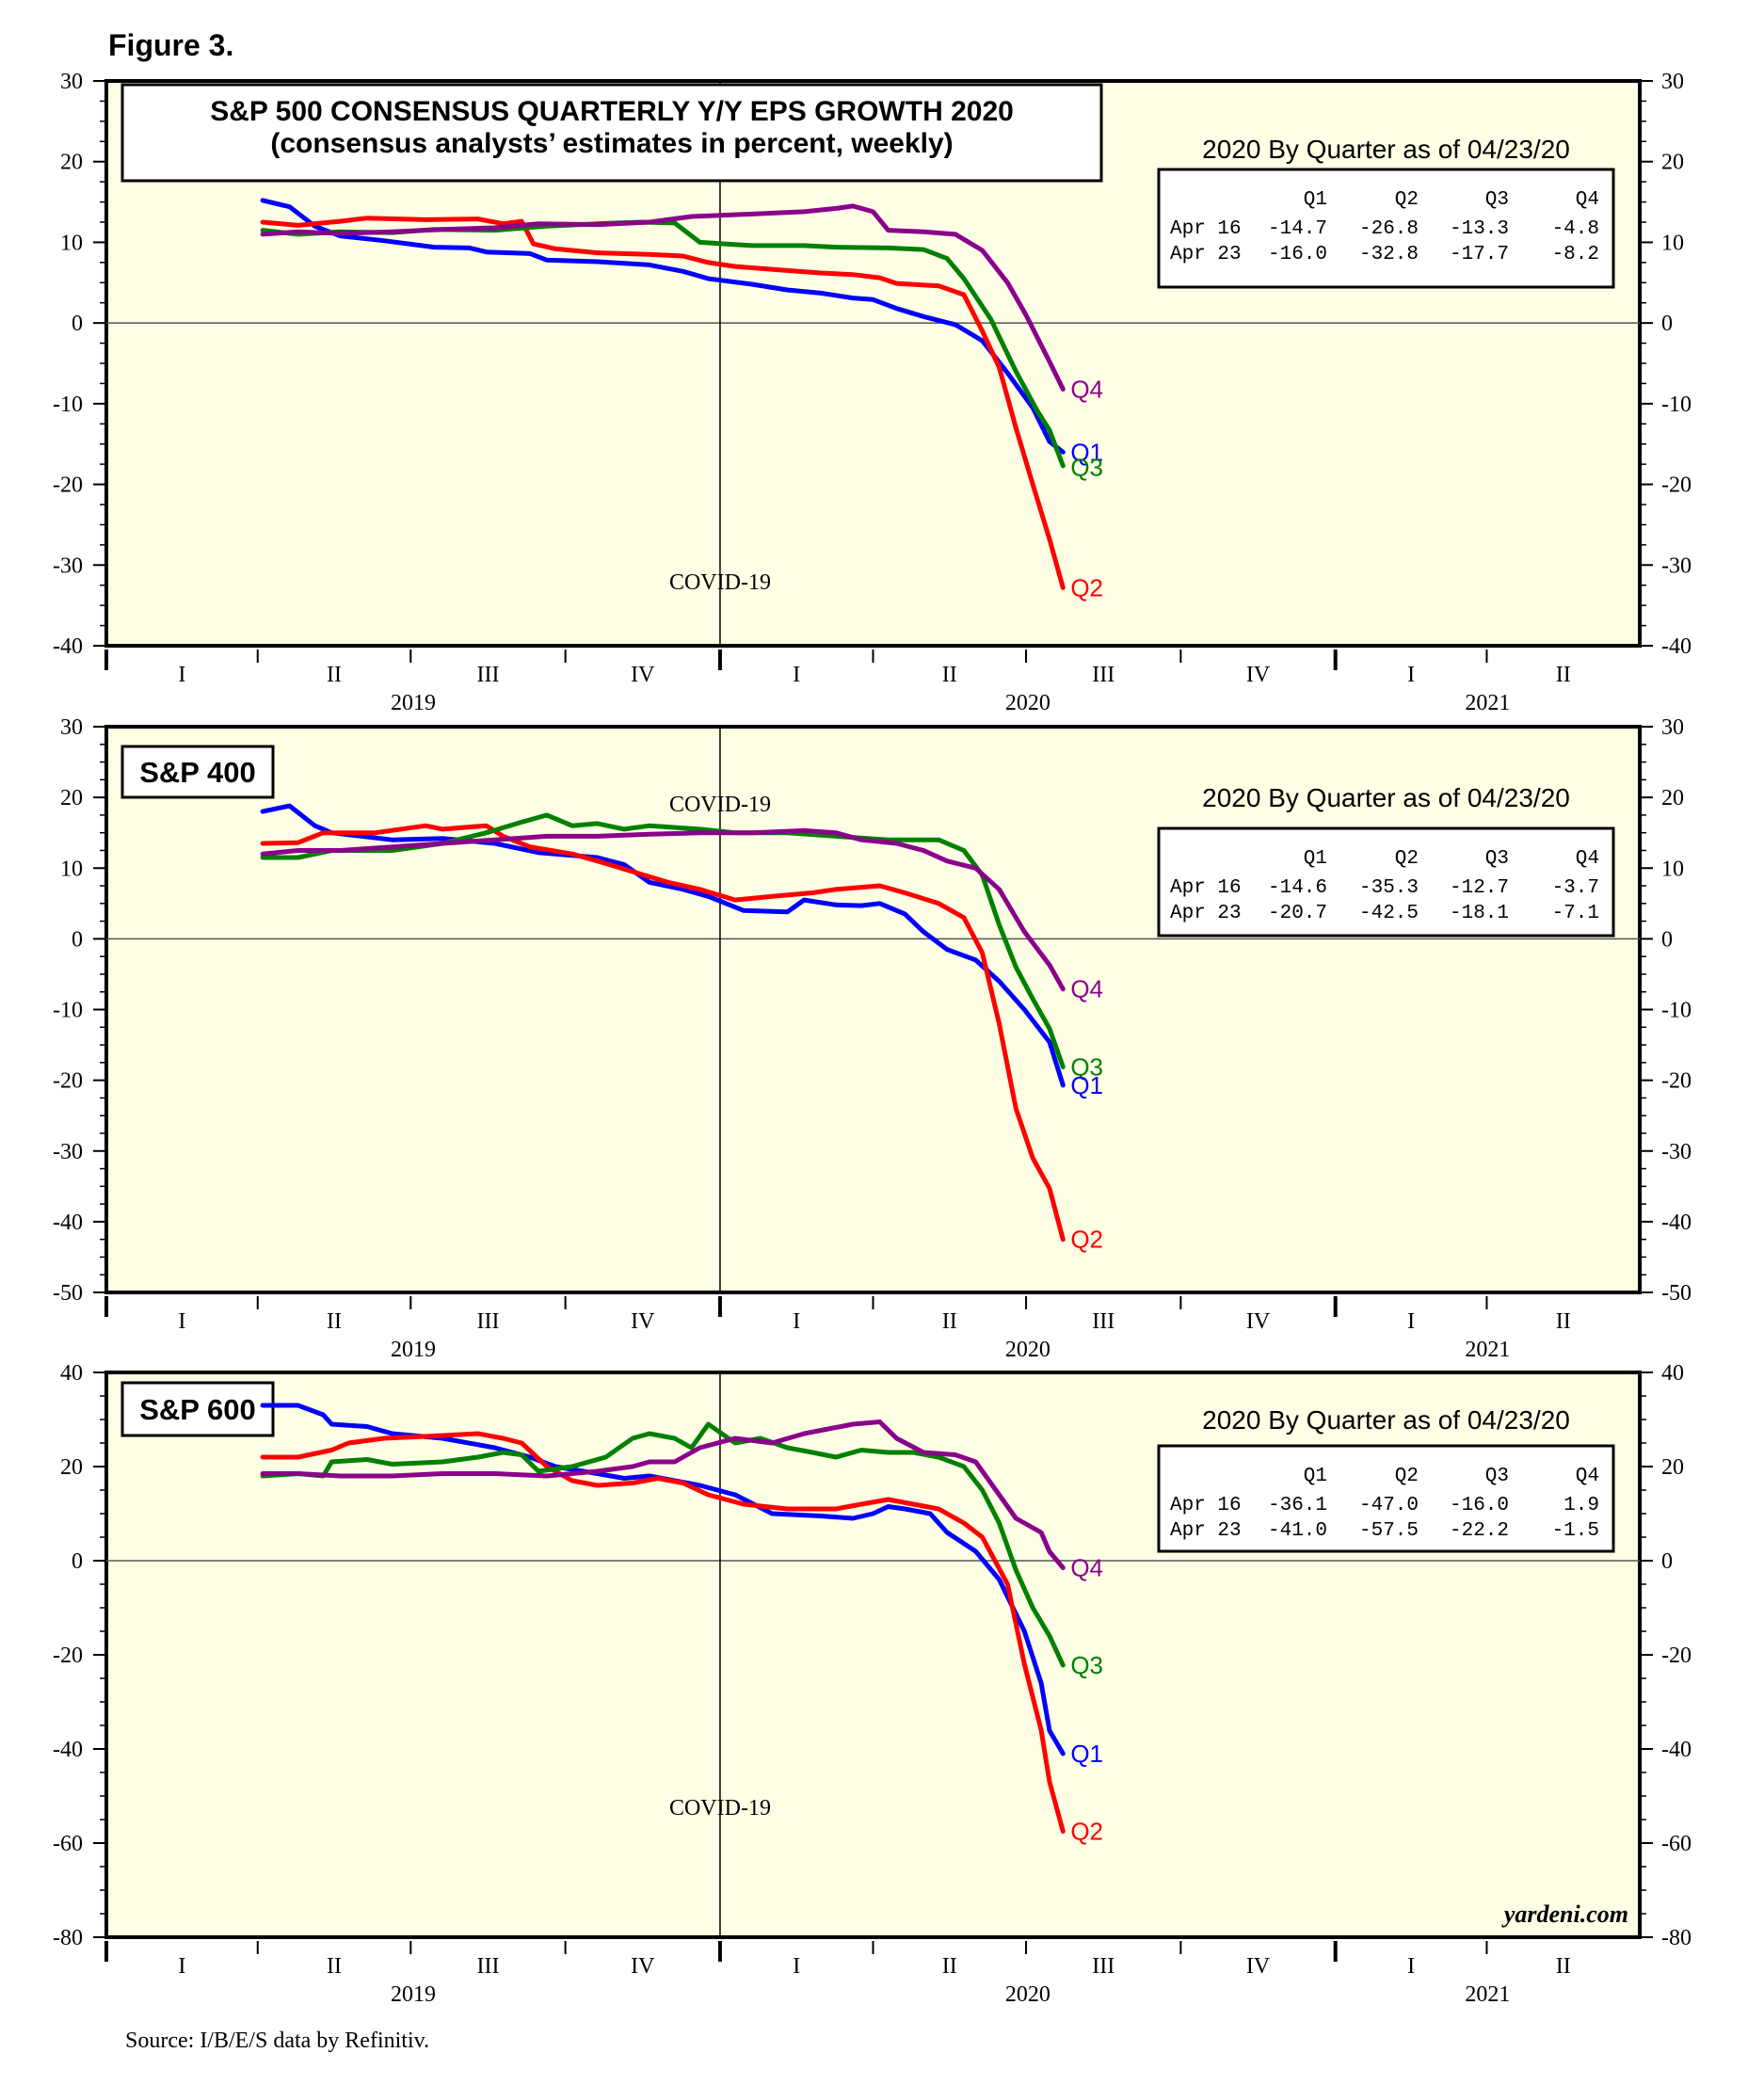 This screenshot has width=1764, height=2085. I want to click on watermark: yardeni.com, so click(1564, 1914).